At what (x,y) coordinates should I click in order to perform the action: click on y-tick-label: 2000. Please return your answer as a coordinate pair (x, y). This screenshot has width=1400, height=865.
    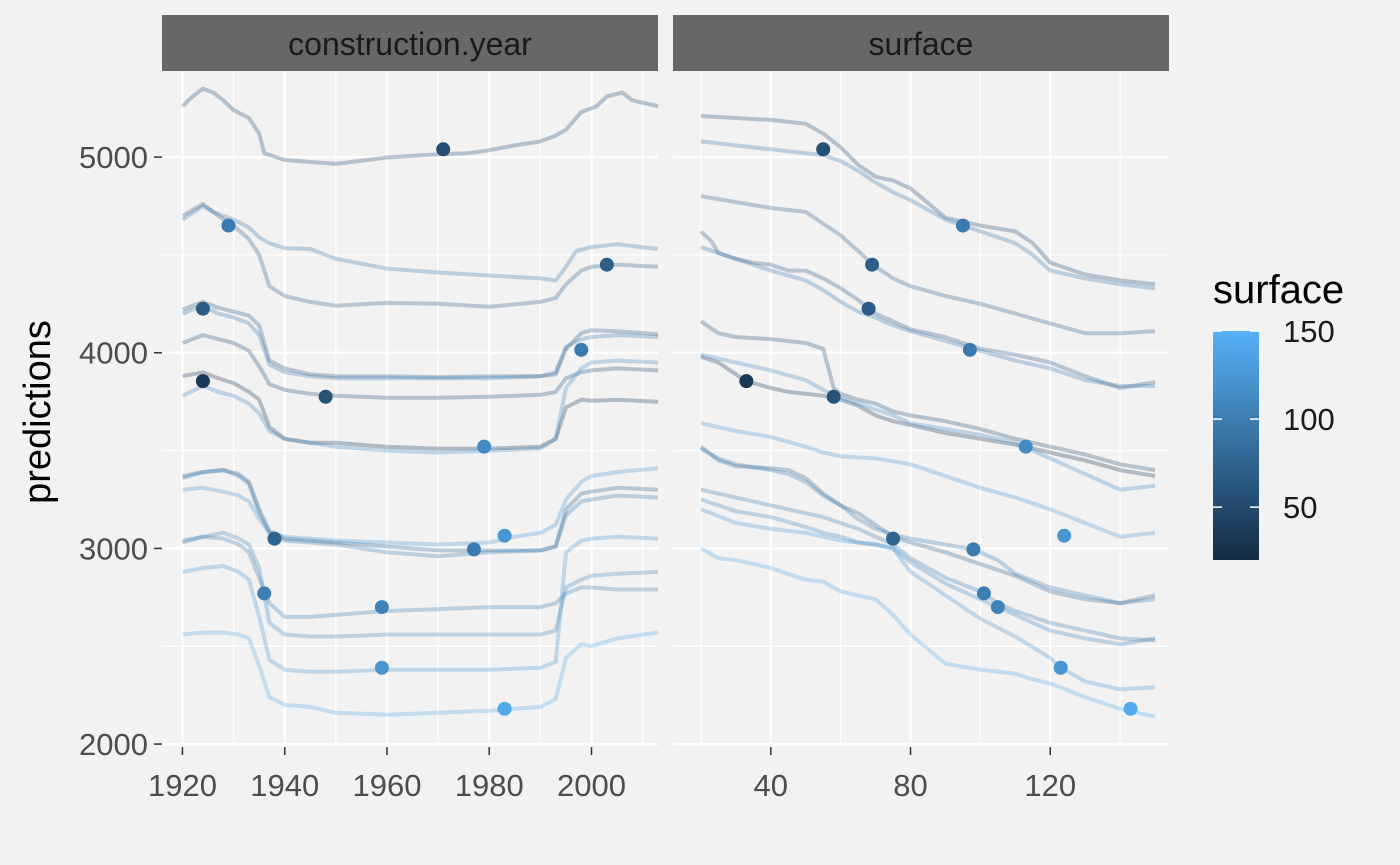
    Looking at the image, I should click on (113, 744).